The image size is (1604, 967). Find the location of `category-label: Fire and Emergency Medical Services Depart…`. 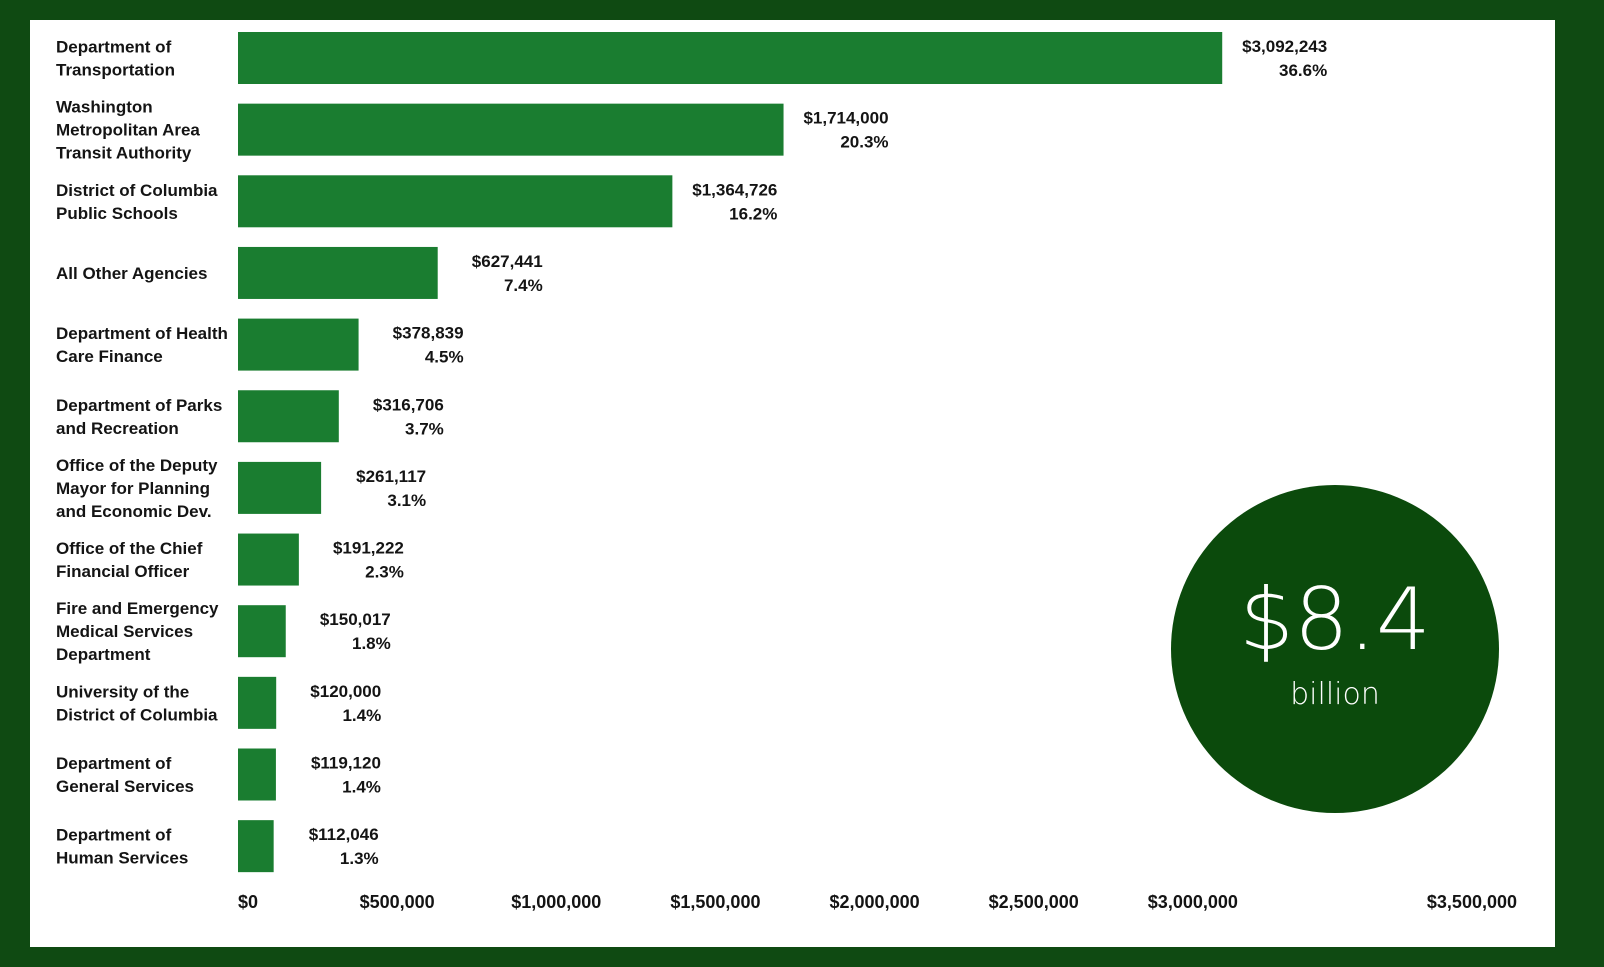

category-label: Fire and Emergency Medical Services Depart… is located at coordinates (137, 631).